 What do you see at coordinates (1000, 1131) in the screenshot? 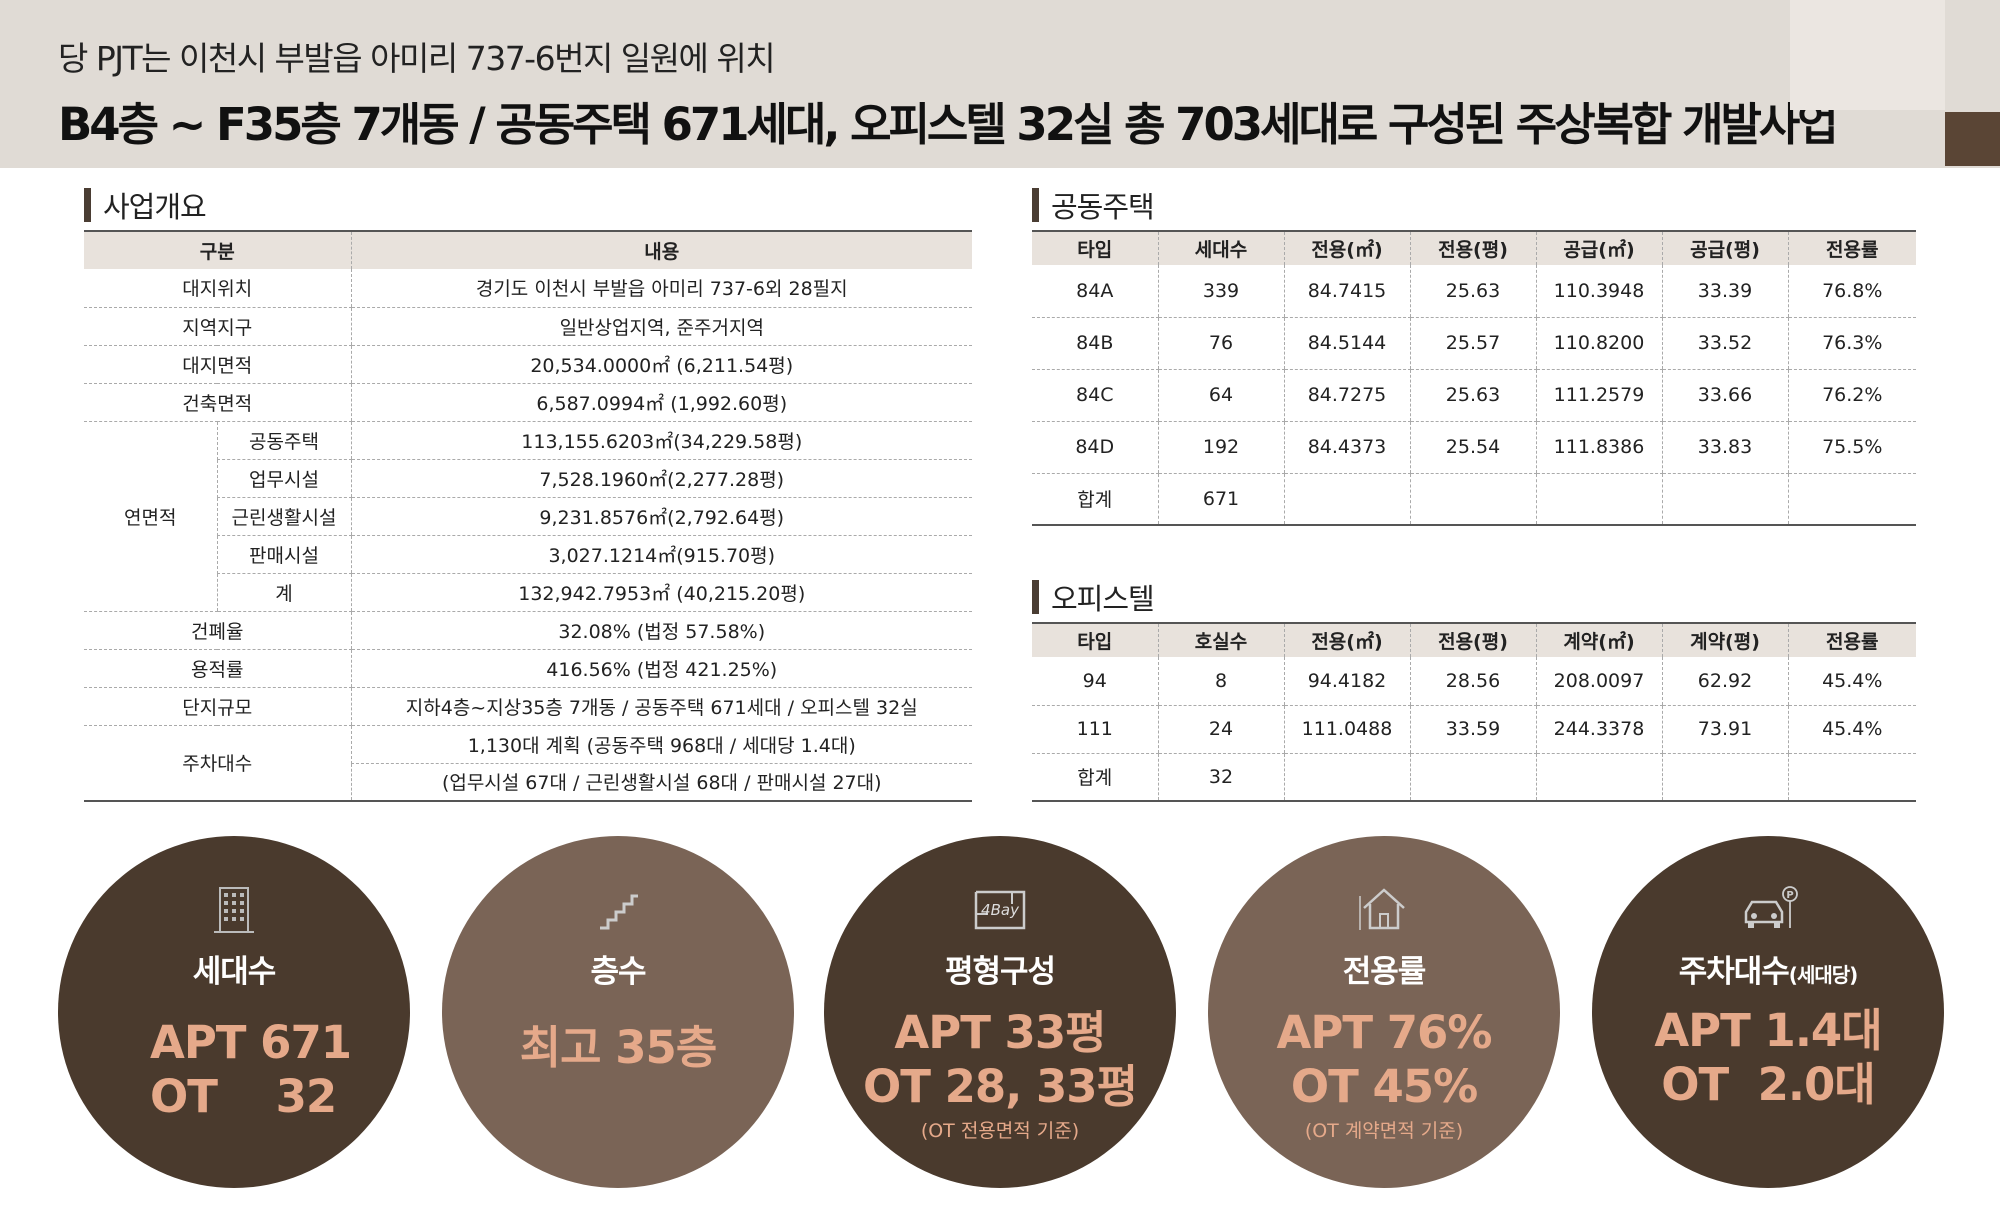
I see `unit-size-note: (OT 전용면적 기준)` at bounding box center [1000, 1131].